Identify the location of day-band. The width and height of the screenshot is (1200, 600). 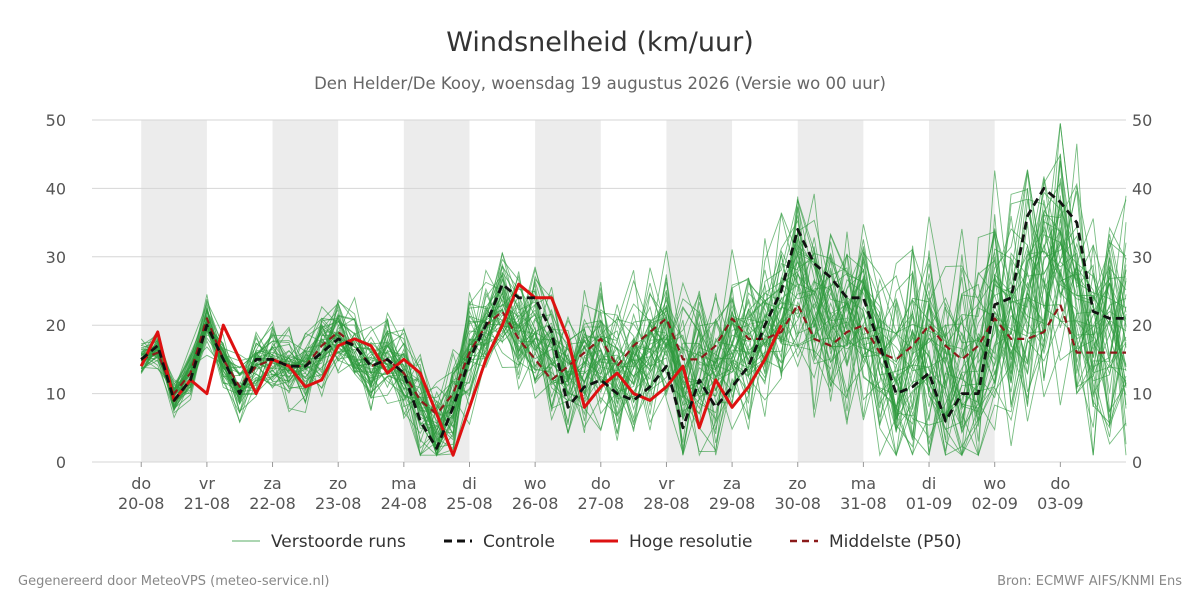
(305, 291).